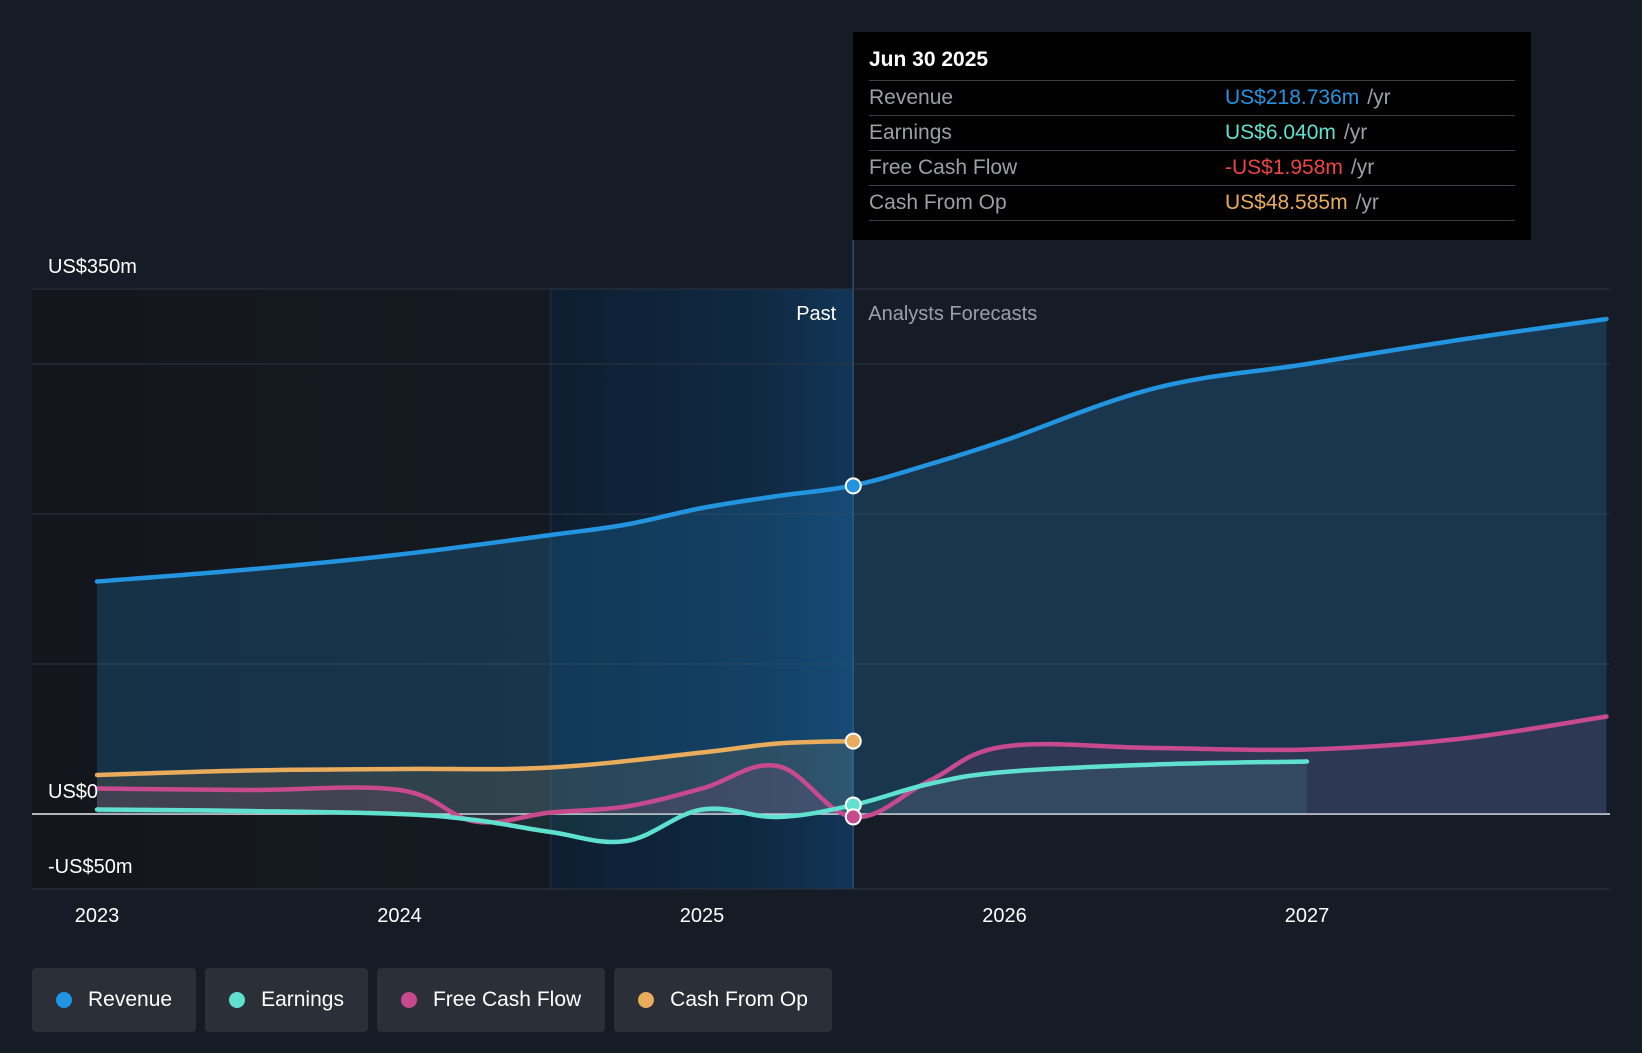 The image size is (1642, 1053). I want to click on marker-revenue, so click(853, 486).